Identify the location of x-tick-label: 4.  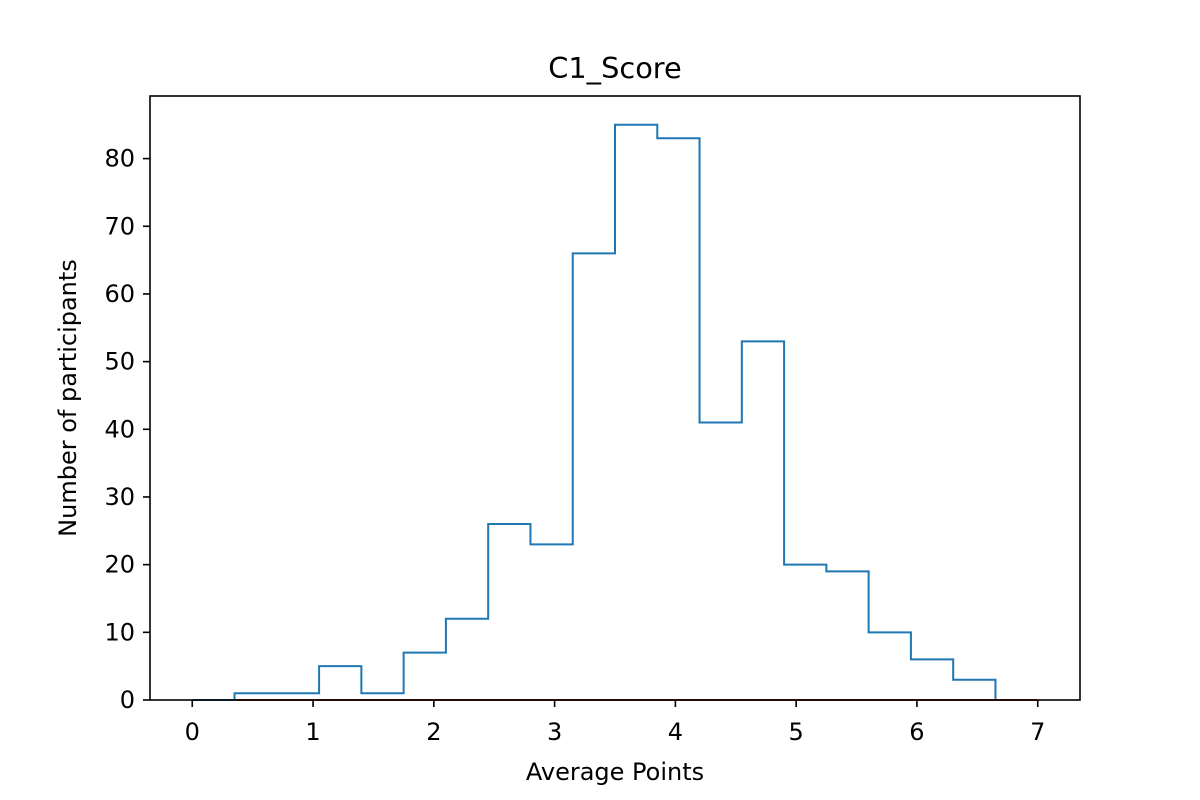
(675, 732).